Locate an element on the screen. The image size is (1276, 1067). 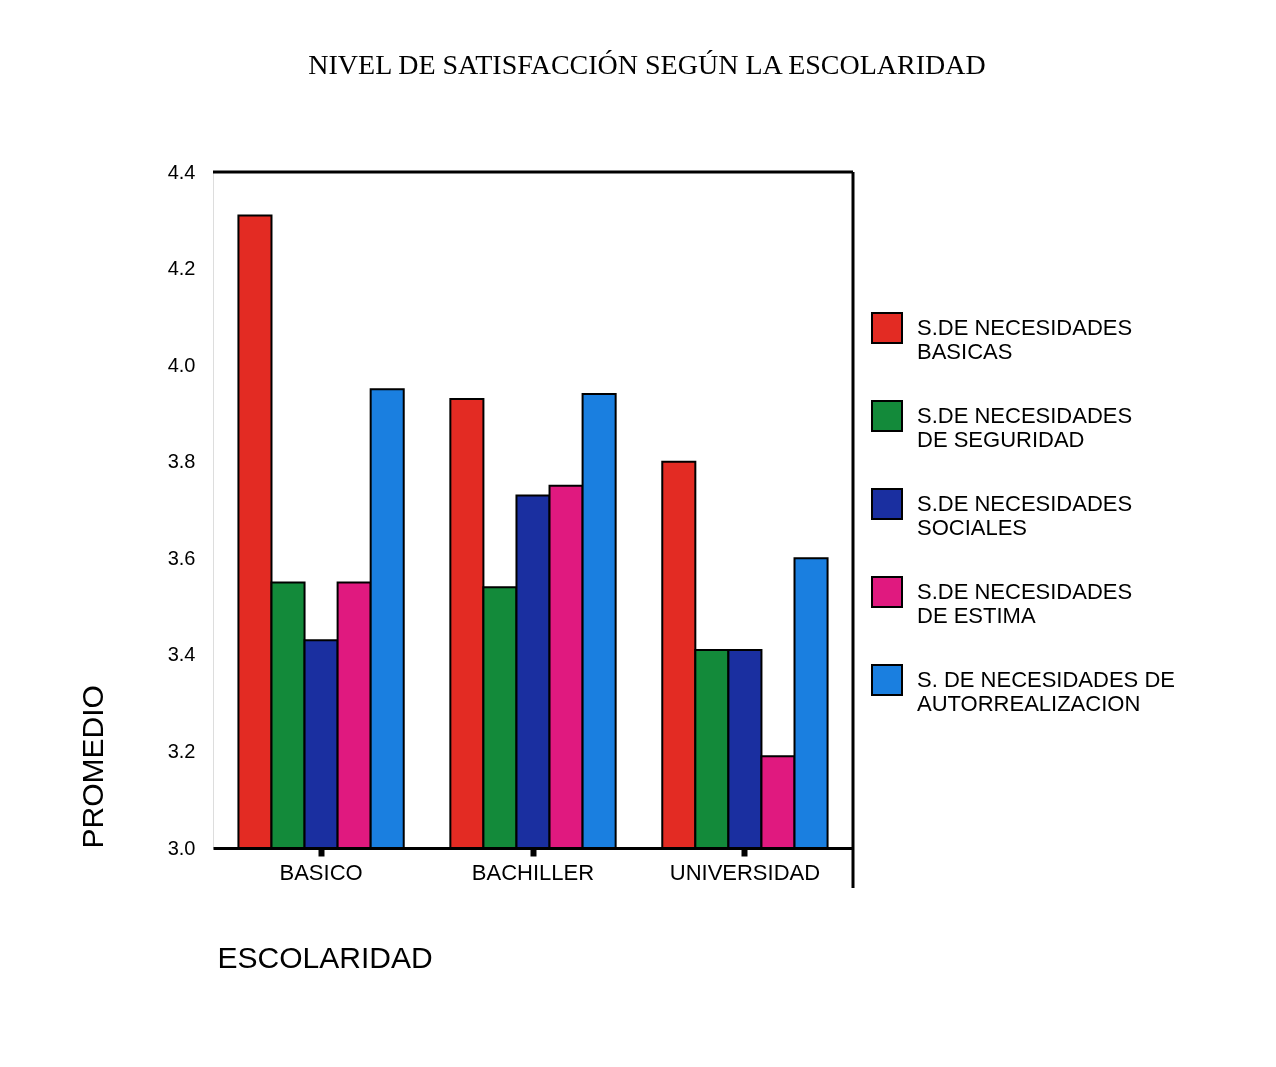
y-tick-label: 3.2 is located at coordinates (181, 750).